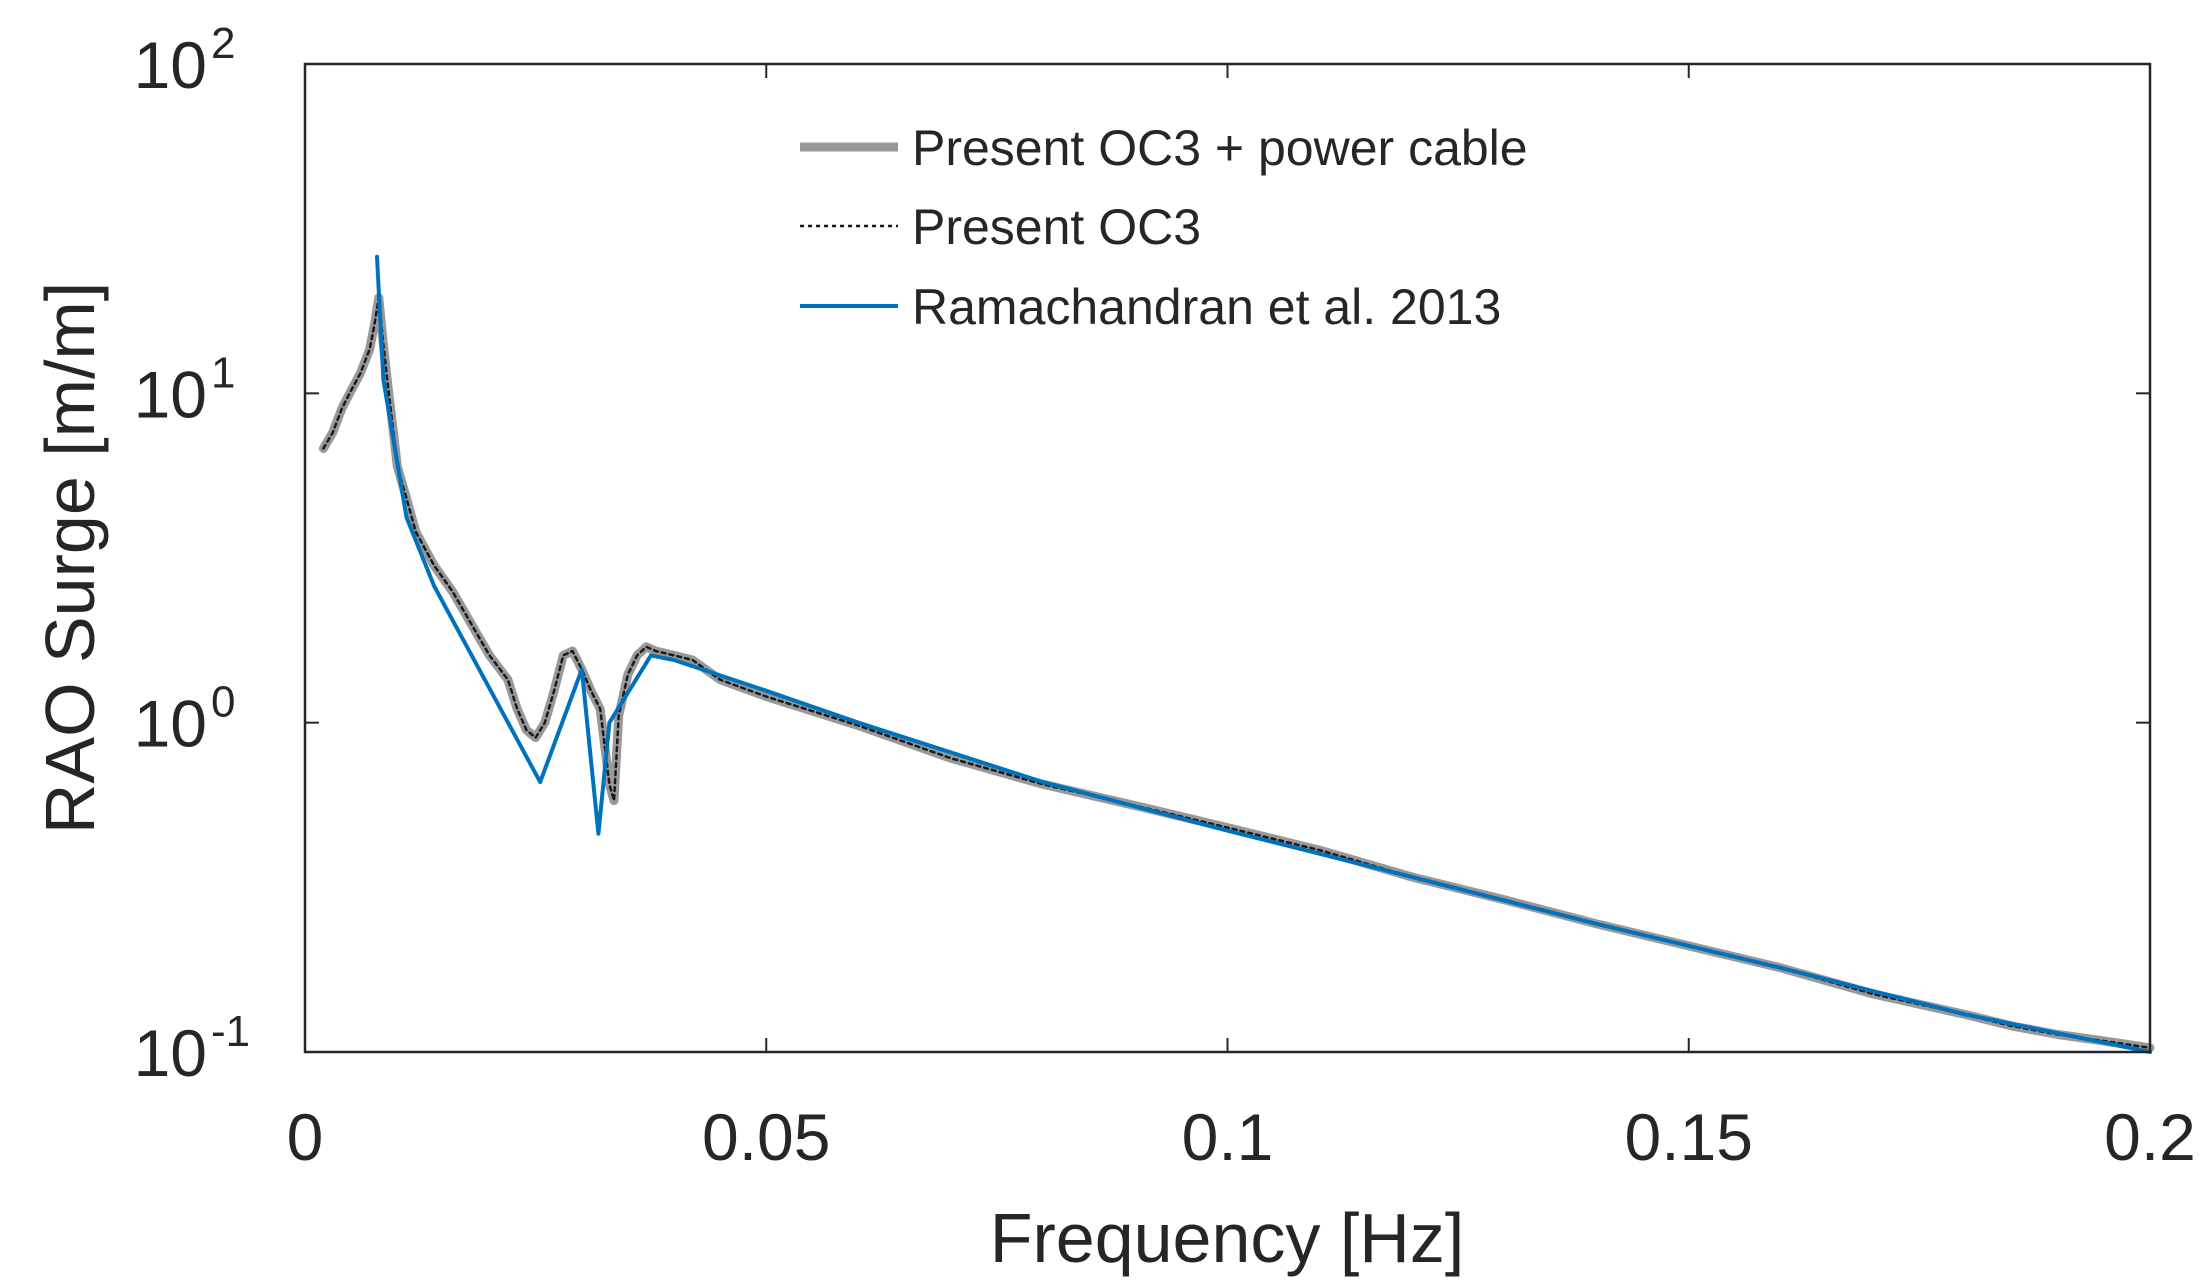 Image resolution: width=2212 pixels, height=1285 pixels. What do you see at coordinates (1056, 227) in the screenshot?
I see `legend-label-oc3: Present OC3` at bounding box center [1056, 227].